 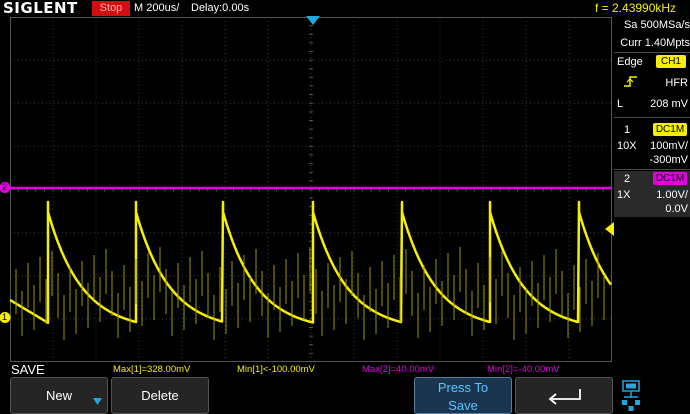 I want to click on ch1-marker-label: 1, so click(x=5, y=317).